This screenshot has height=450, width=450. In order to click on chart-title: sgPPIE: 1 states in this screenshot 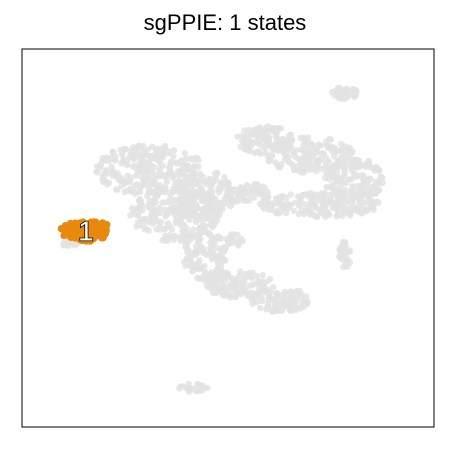, I will do `click(225, 22)`.